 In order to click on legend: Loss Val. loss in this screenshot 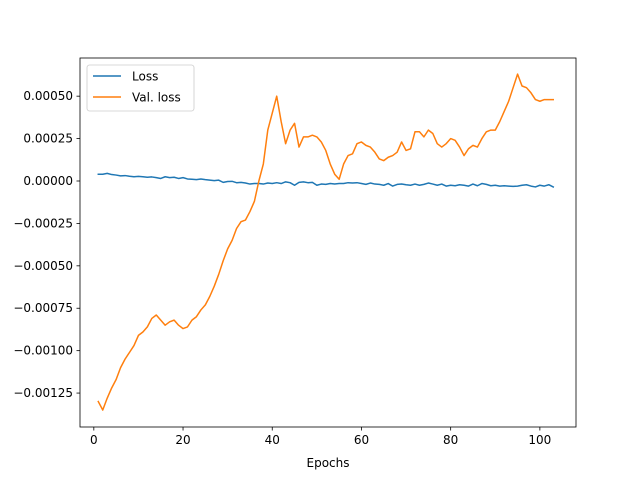, I will do `click(140, 88)`.